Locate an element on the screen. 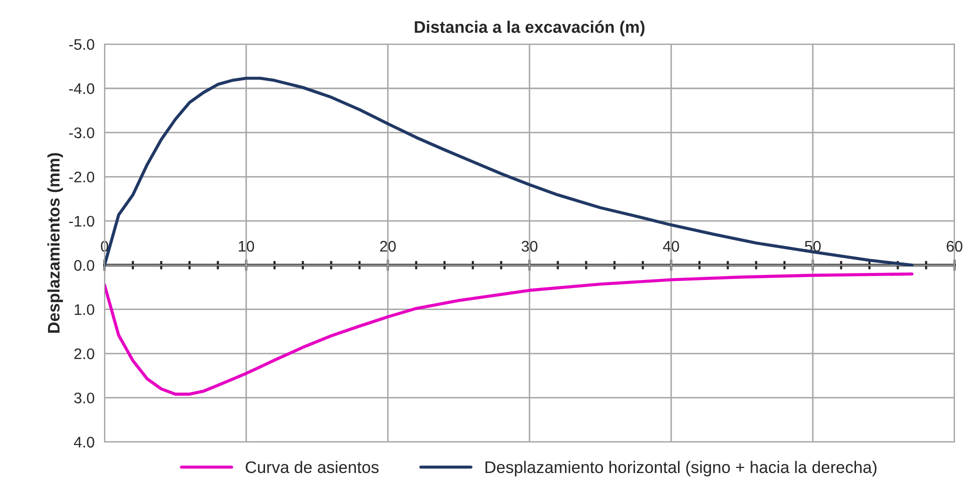  y-tick-label: -1.0 is located at coordinates (81, 221).